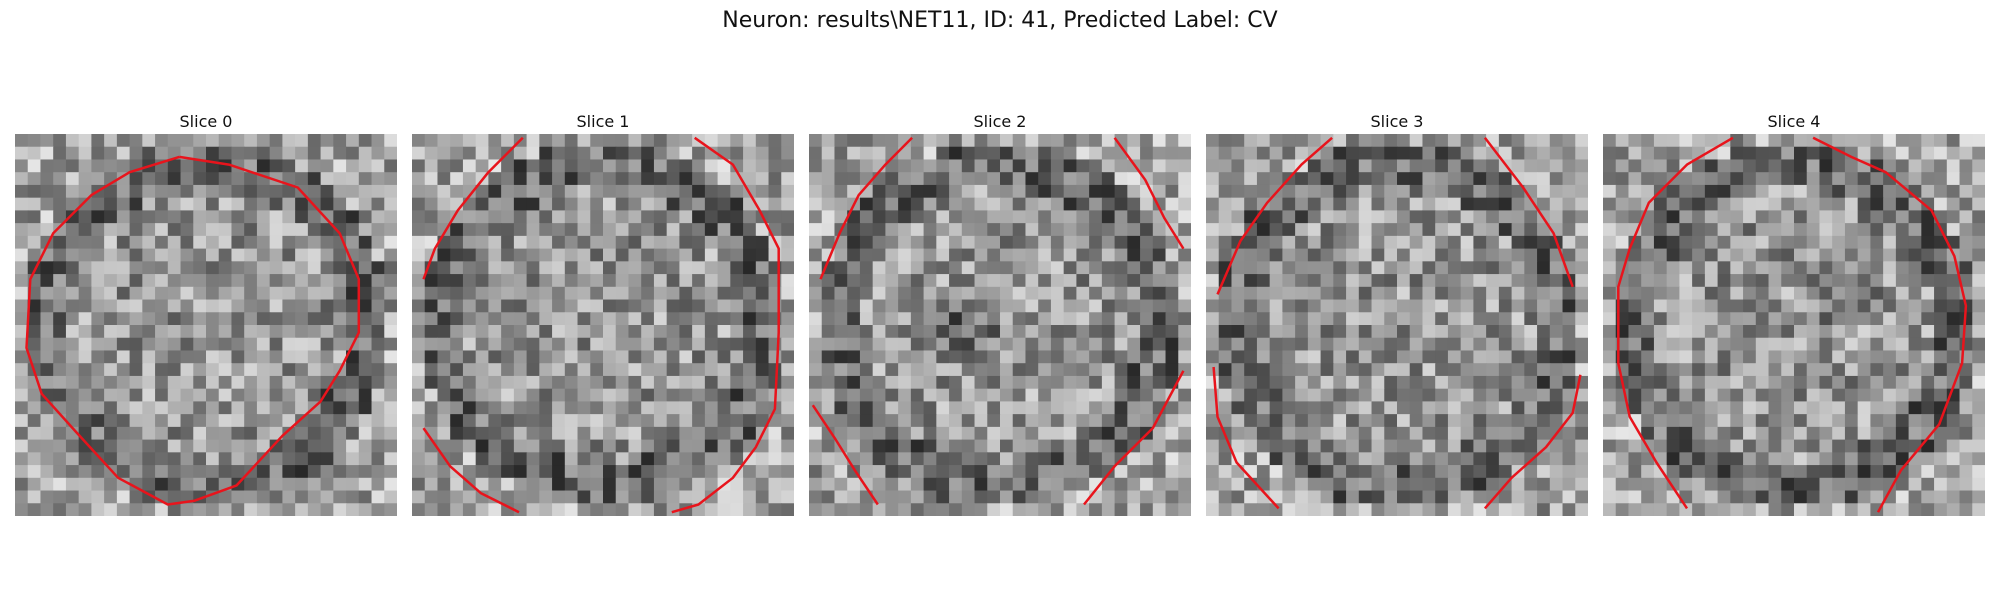 This screenshot has height=600, width=2000. Describe the element at coordinates (603, 121) in the screenshot. I see `slice-title-1: Slice 1` at that location.